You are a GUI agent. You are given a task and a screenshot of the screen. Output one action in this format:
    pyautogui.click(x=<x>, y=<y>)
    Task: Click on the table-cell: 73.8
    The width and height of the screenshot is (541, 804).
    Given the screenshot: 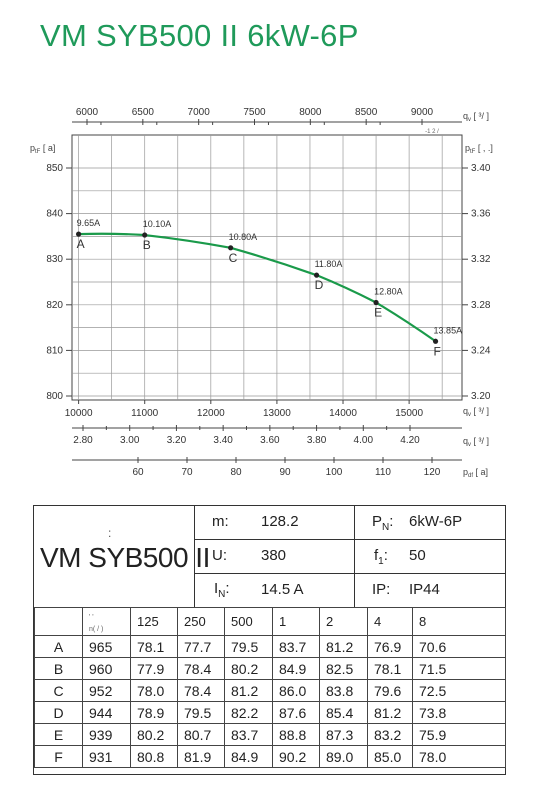 What is the action you would take?
    pyautogui.click(x=459, y=712)
    